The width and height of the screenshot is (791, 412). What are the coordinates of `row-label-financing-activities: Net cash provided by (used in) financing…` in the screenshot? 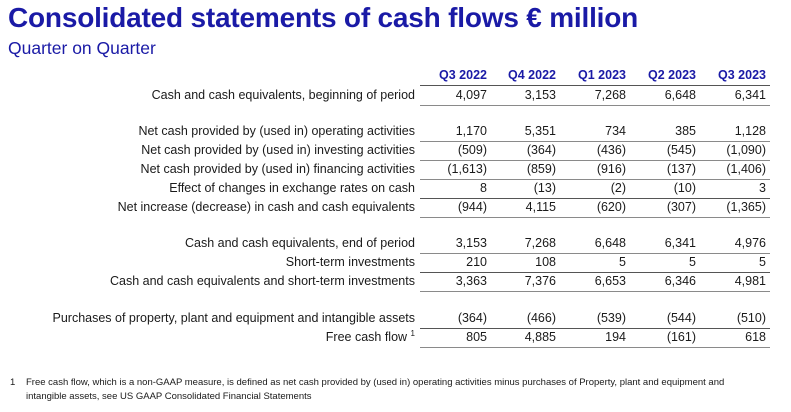 It's located at (277, 169).